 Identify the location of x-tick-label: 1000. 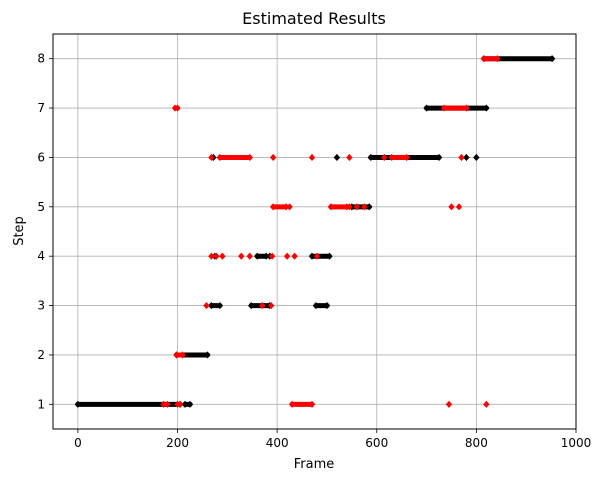
(576, 443).